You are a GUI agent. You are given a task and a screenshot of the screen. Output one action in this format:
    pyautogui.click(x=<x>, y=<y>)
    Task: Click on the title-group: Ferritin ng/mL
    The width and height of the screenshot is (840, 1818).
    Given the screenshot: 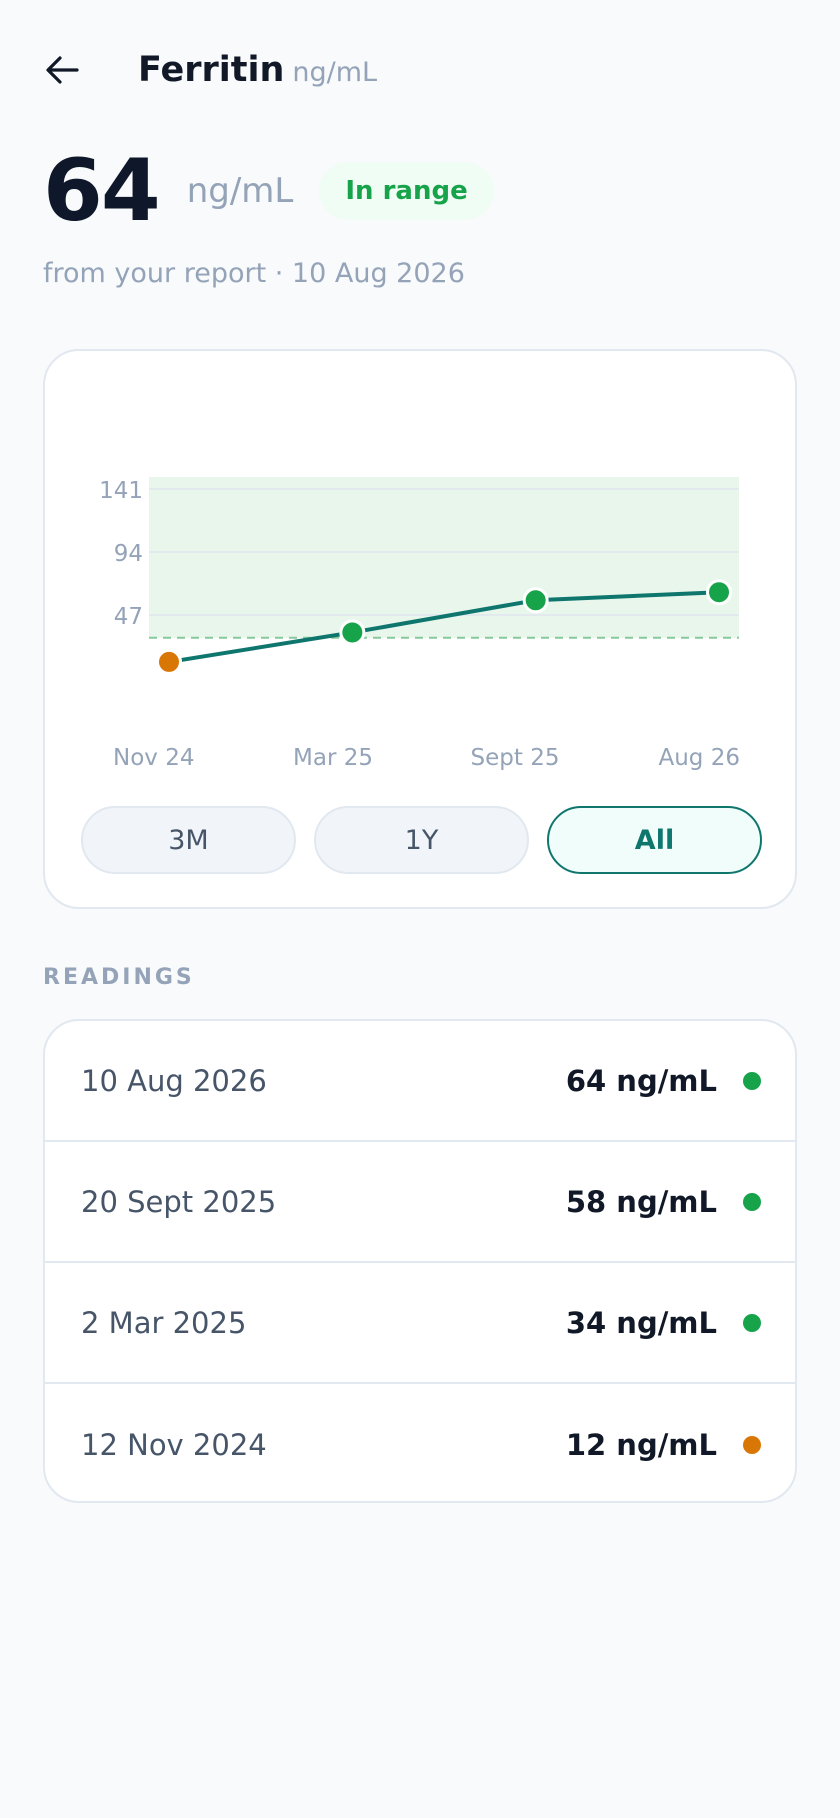 What is the action you would take?
    pyautogui.click(x=257, y=70)
    